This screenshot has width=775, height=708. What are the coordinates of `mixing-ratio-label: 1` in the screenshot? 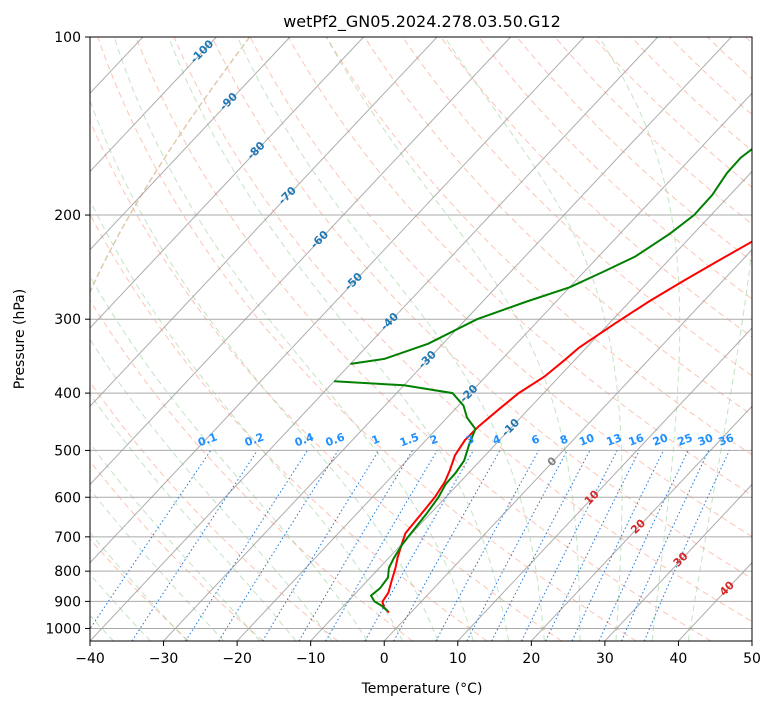 It's located at (376, 440).